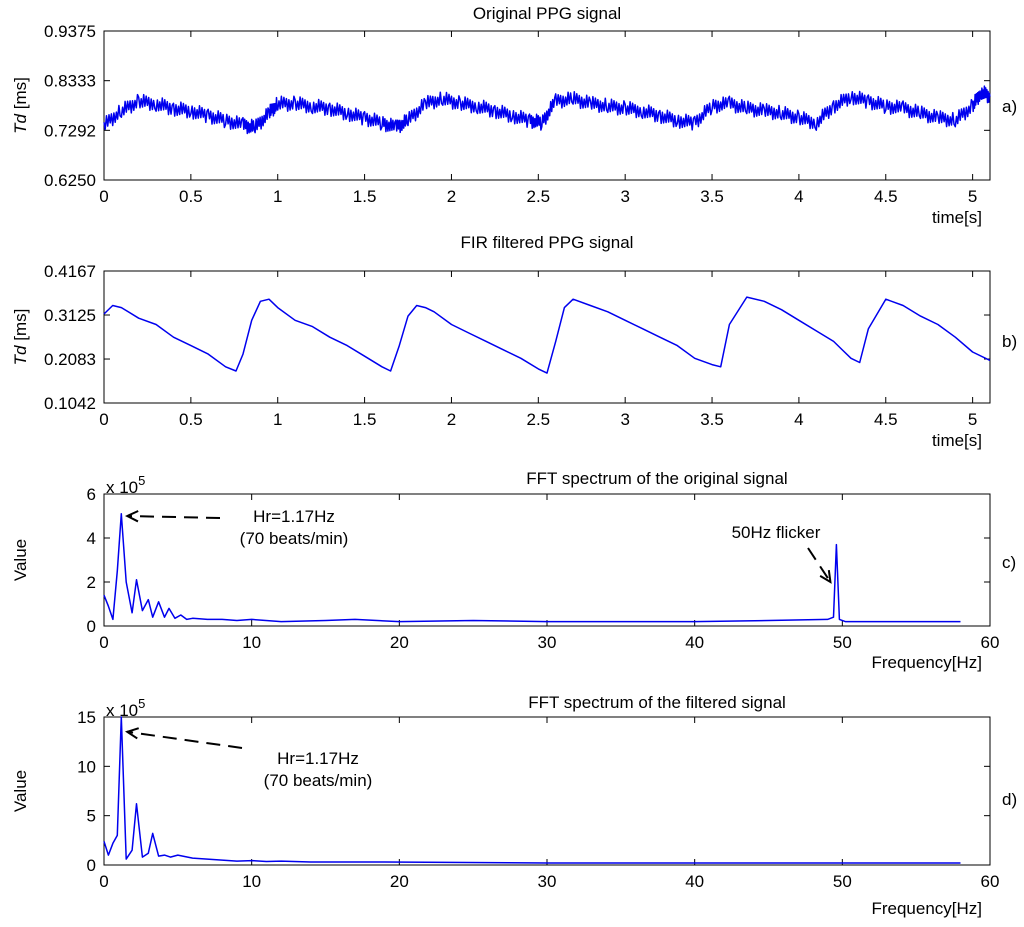 This screenshot has height=927, width=1024. I want to click on chart-title: FFT spectrum of the filtered signal, so click(657, 702).